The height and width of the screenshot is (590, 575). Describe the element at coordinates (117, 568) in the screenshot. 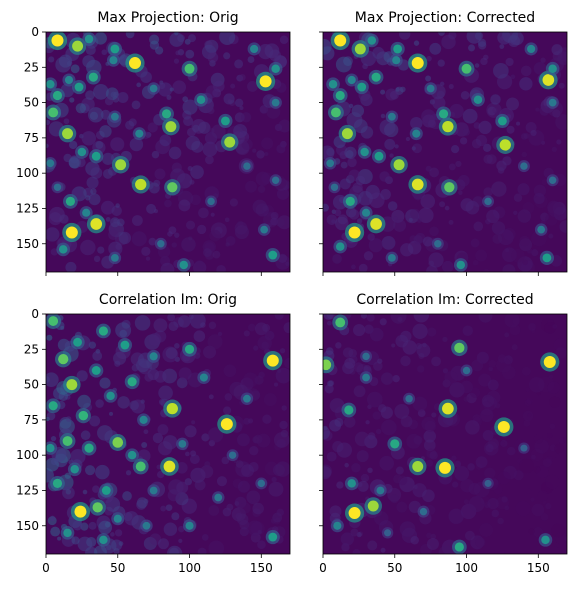

I see `x-tick-label: 50` at that location.